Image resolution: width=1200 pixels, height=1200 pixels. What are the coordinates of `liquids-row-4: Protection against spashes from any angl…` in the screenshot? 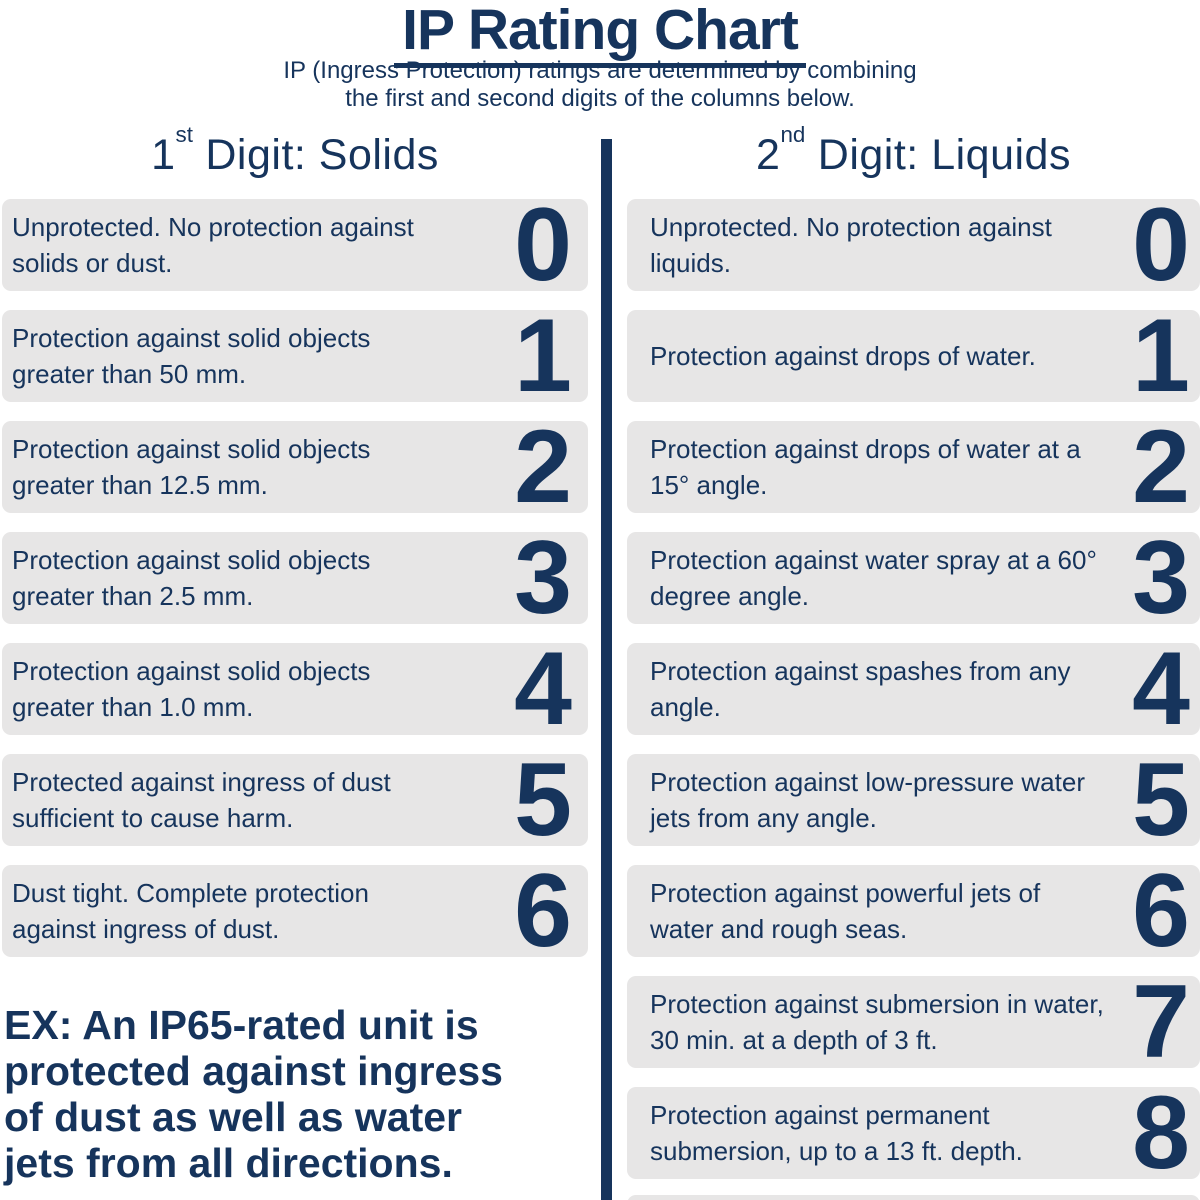 It's located at (913, 689).